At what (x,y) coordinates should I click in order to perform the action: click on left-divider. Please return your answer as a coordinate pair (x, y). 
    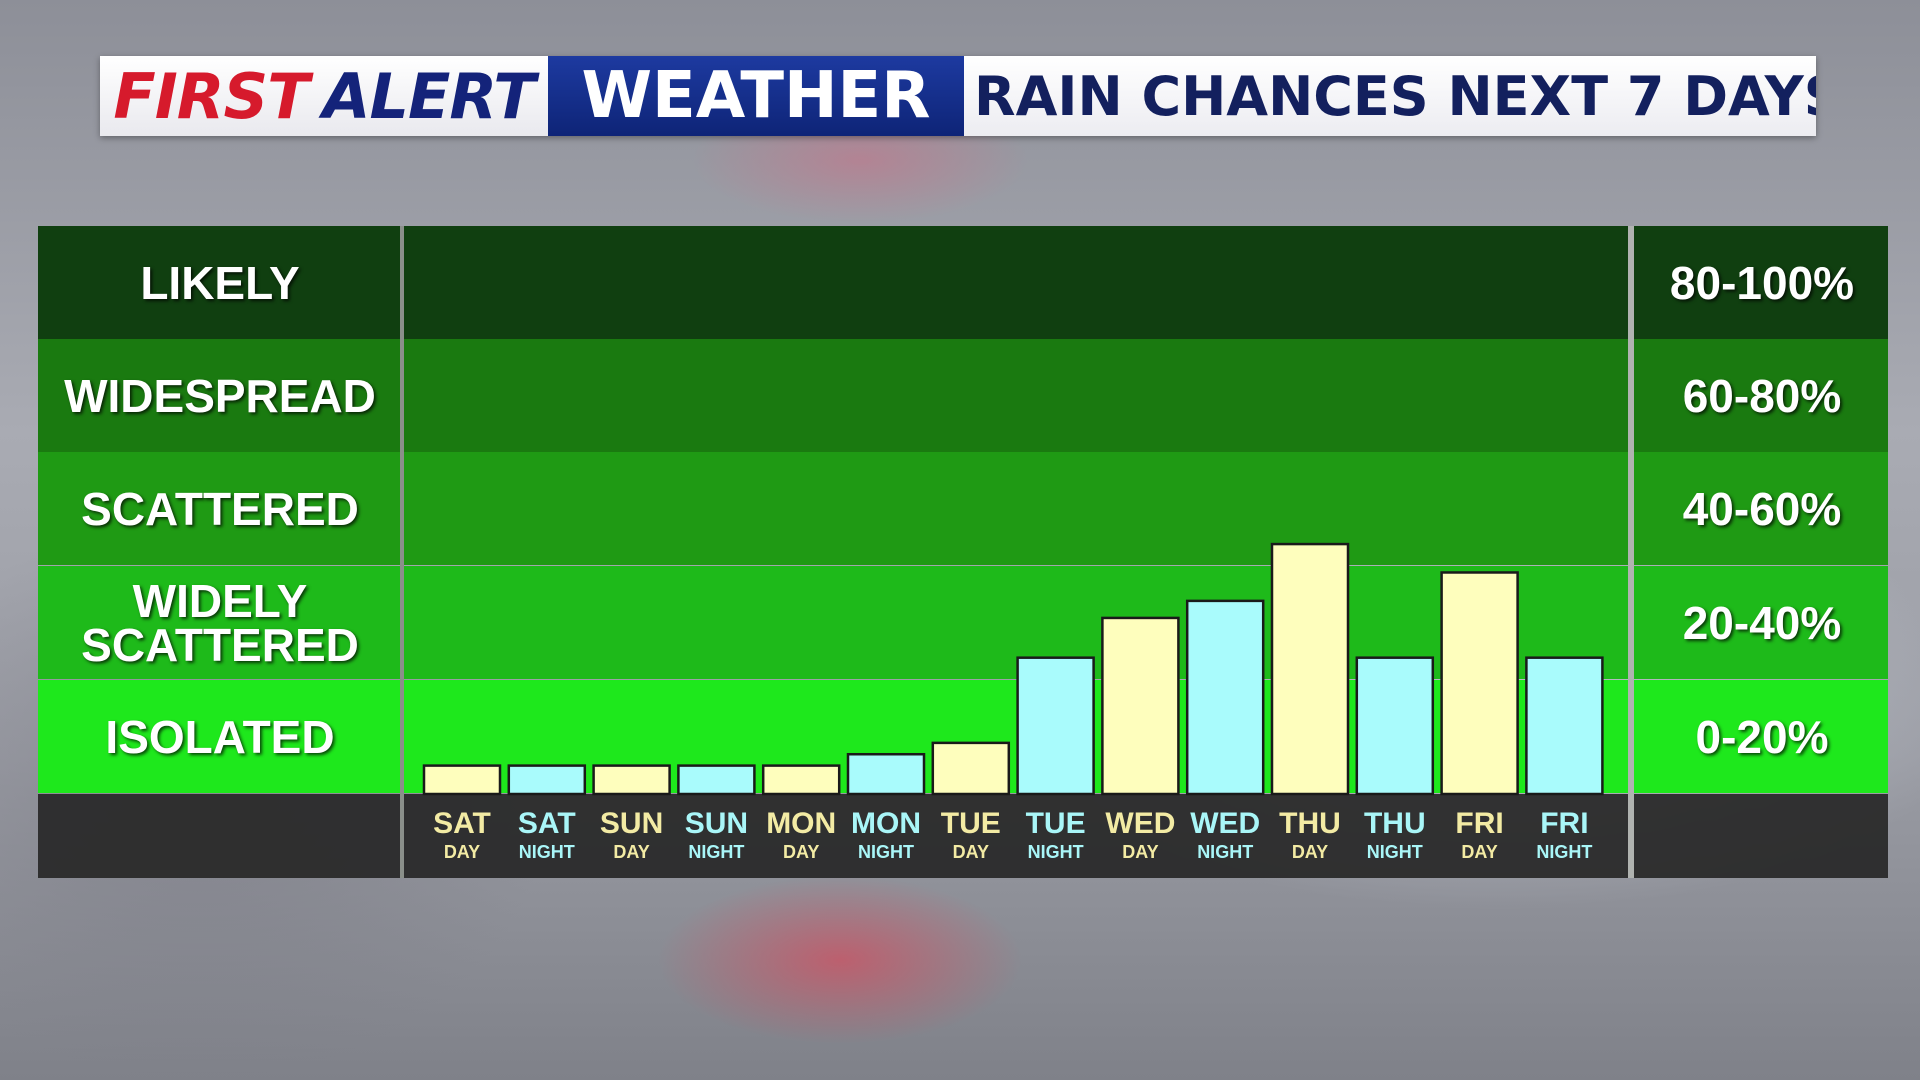
    Looking at the image, I should click on (402, 552).